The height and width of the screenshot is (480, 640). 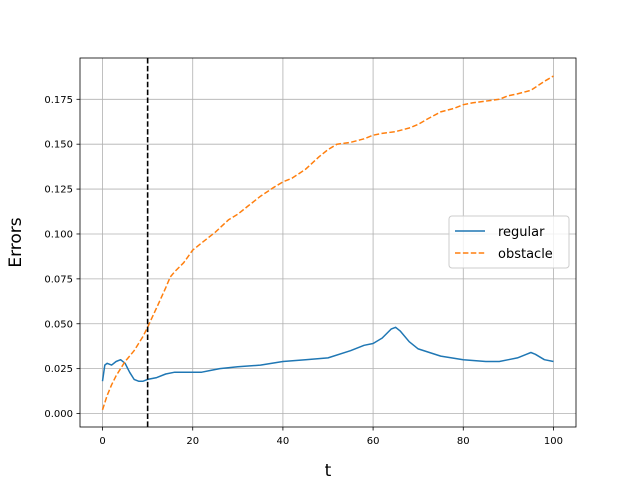 What do you see at coordinates (58, 279) in the screenshot?
I see `y-tick-label: 0.075` at bounding box center [58, 279].